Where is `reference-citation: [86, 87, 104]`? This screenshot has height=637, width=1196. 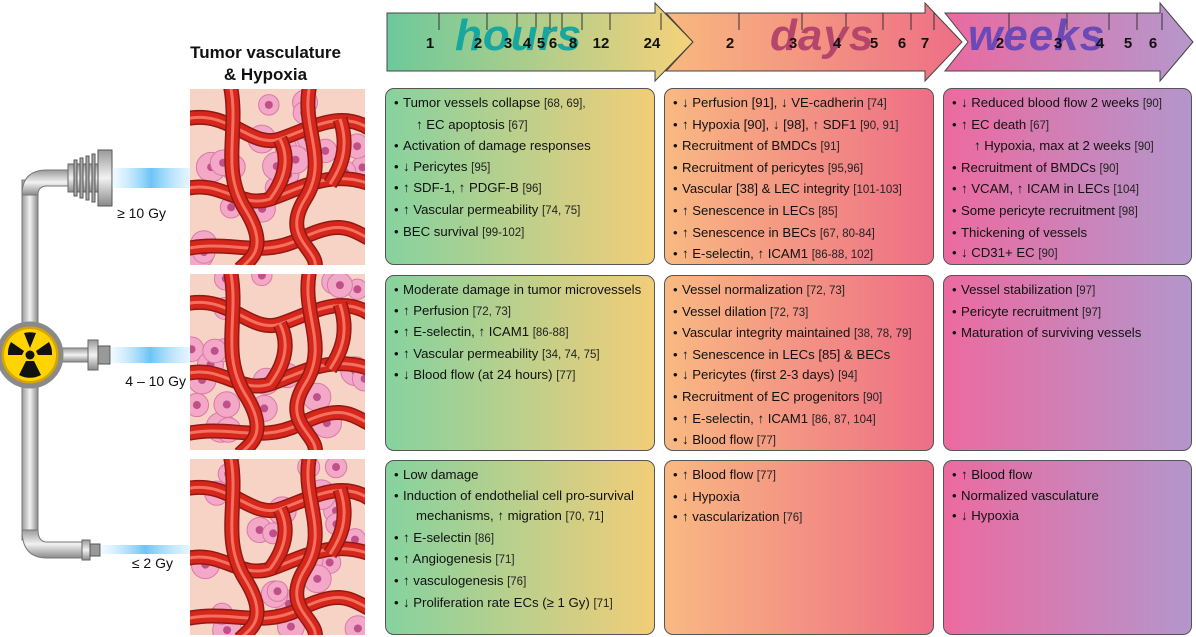
reference-citation: [86, 87, 104] is located at coordinates (843, 419).